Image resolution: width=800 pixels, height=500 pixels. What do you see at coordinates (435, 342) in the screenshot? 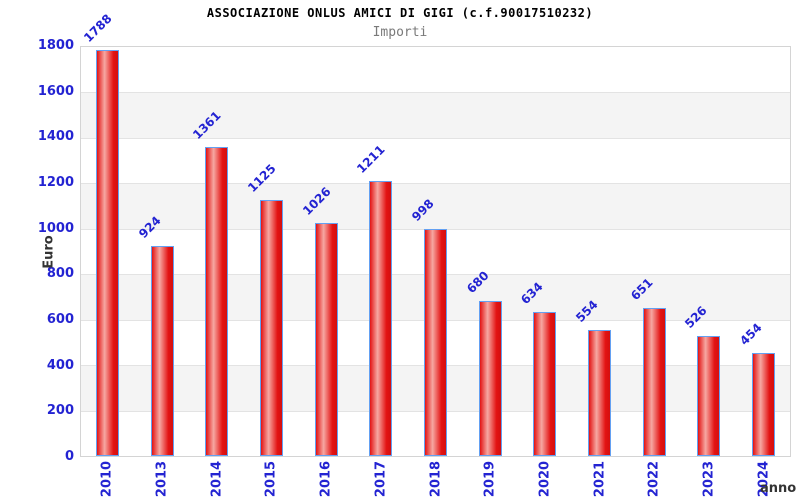
I see `bar-2018` at bounding box center [435, 342].